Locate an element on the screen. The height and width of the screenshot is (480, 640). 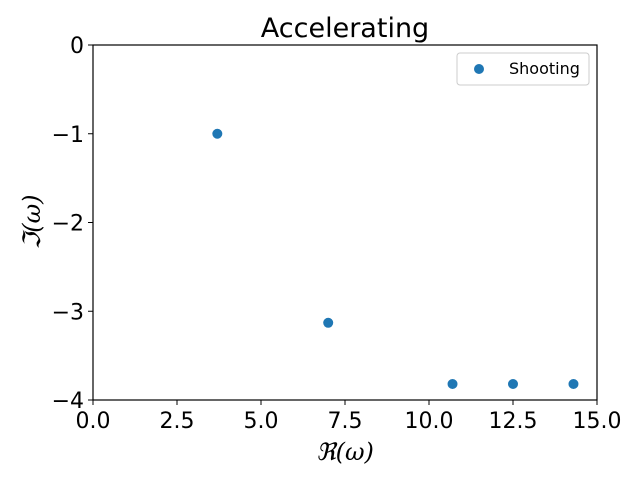
y-axis-label: ℑ(ω) is located at coordinates (32, 221).